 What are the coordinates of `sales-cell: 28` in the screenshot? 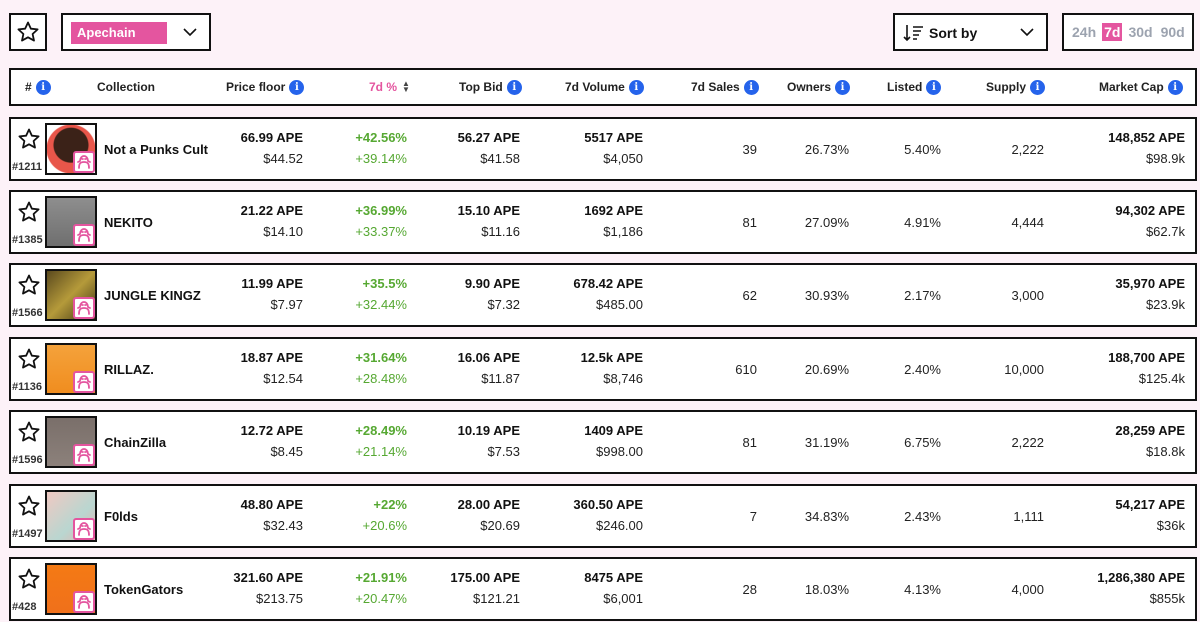 It's located at (749, 589).